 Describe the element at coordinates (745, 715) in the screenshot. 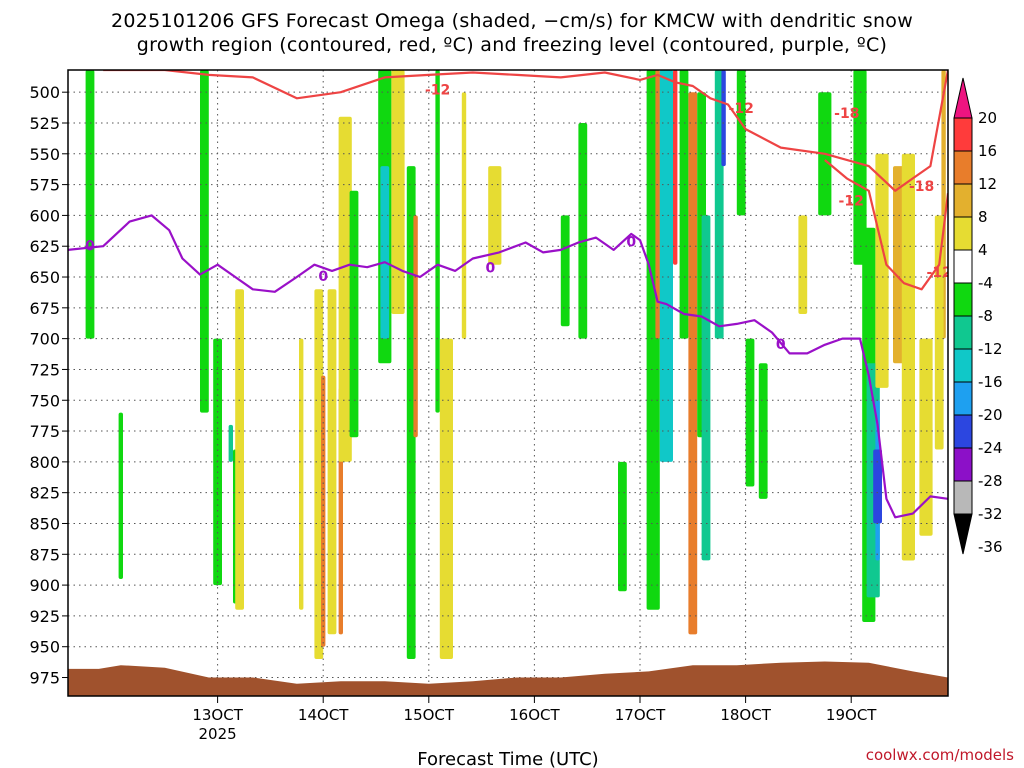

I see `x-tick-label: 18OCT` at that location.